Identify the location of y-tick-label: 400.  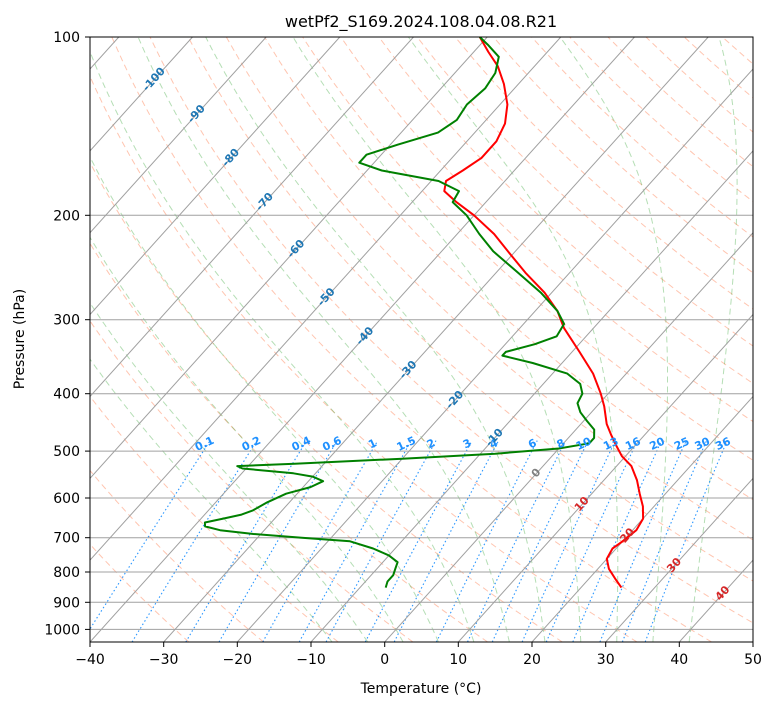
(66, 395).